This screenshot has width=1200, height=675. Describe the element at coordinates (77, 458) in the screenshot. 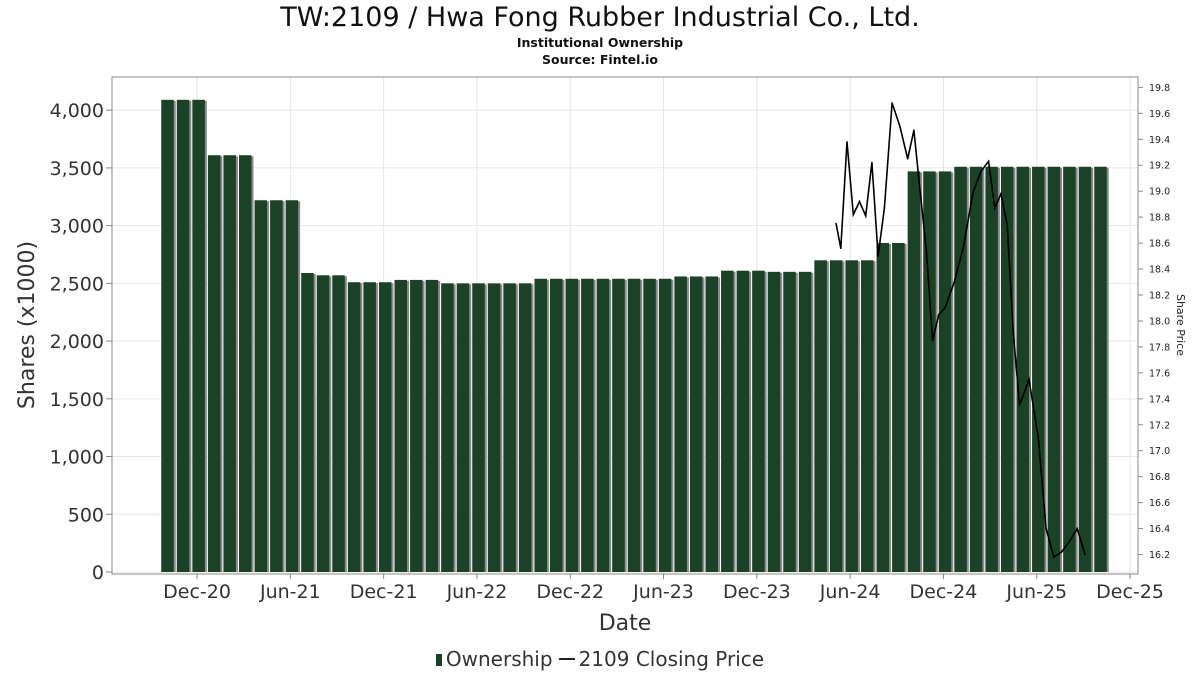

I see `y-tick-label: 1,000` at that location.